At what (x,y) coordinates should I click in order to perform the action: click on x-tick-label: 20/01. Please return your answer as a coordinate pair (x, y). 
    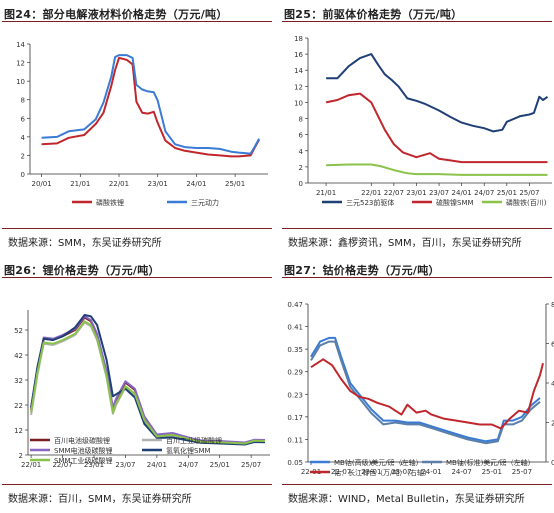
    Looking at the image, I should click on (42, 184).